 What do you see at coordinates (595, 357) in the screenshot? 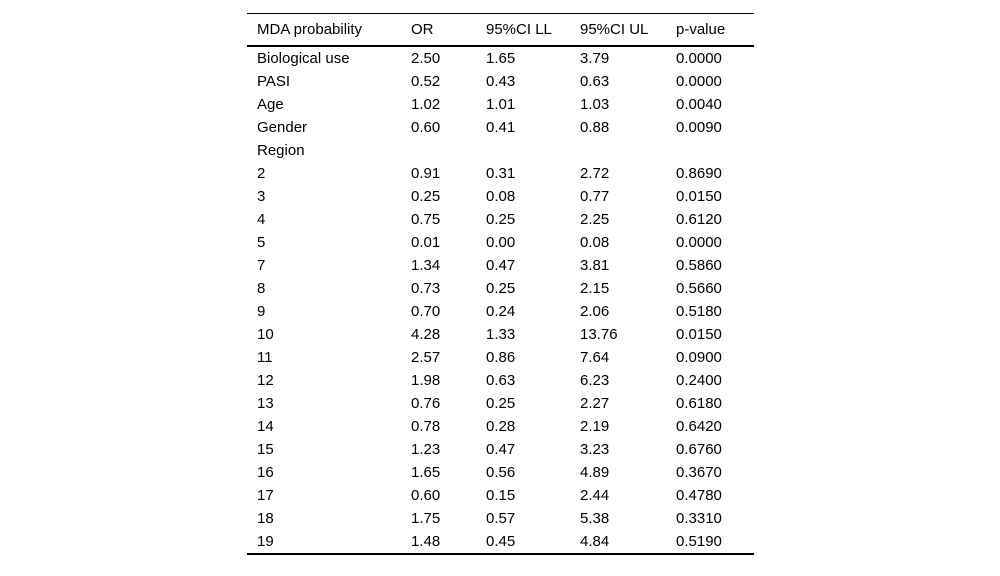
I see `cell-ci-ul: 7.64` at bounding box center [595, 357].